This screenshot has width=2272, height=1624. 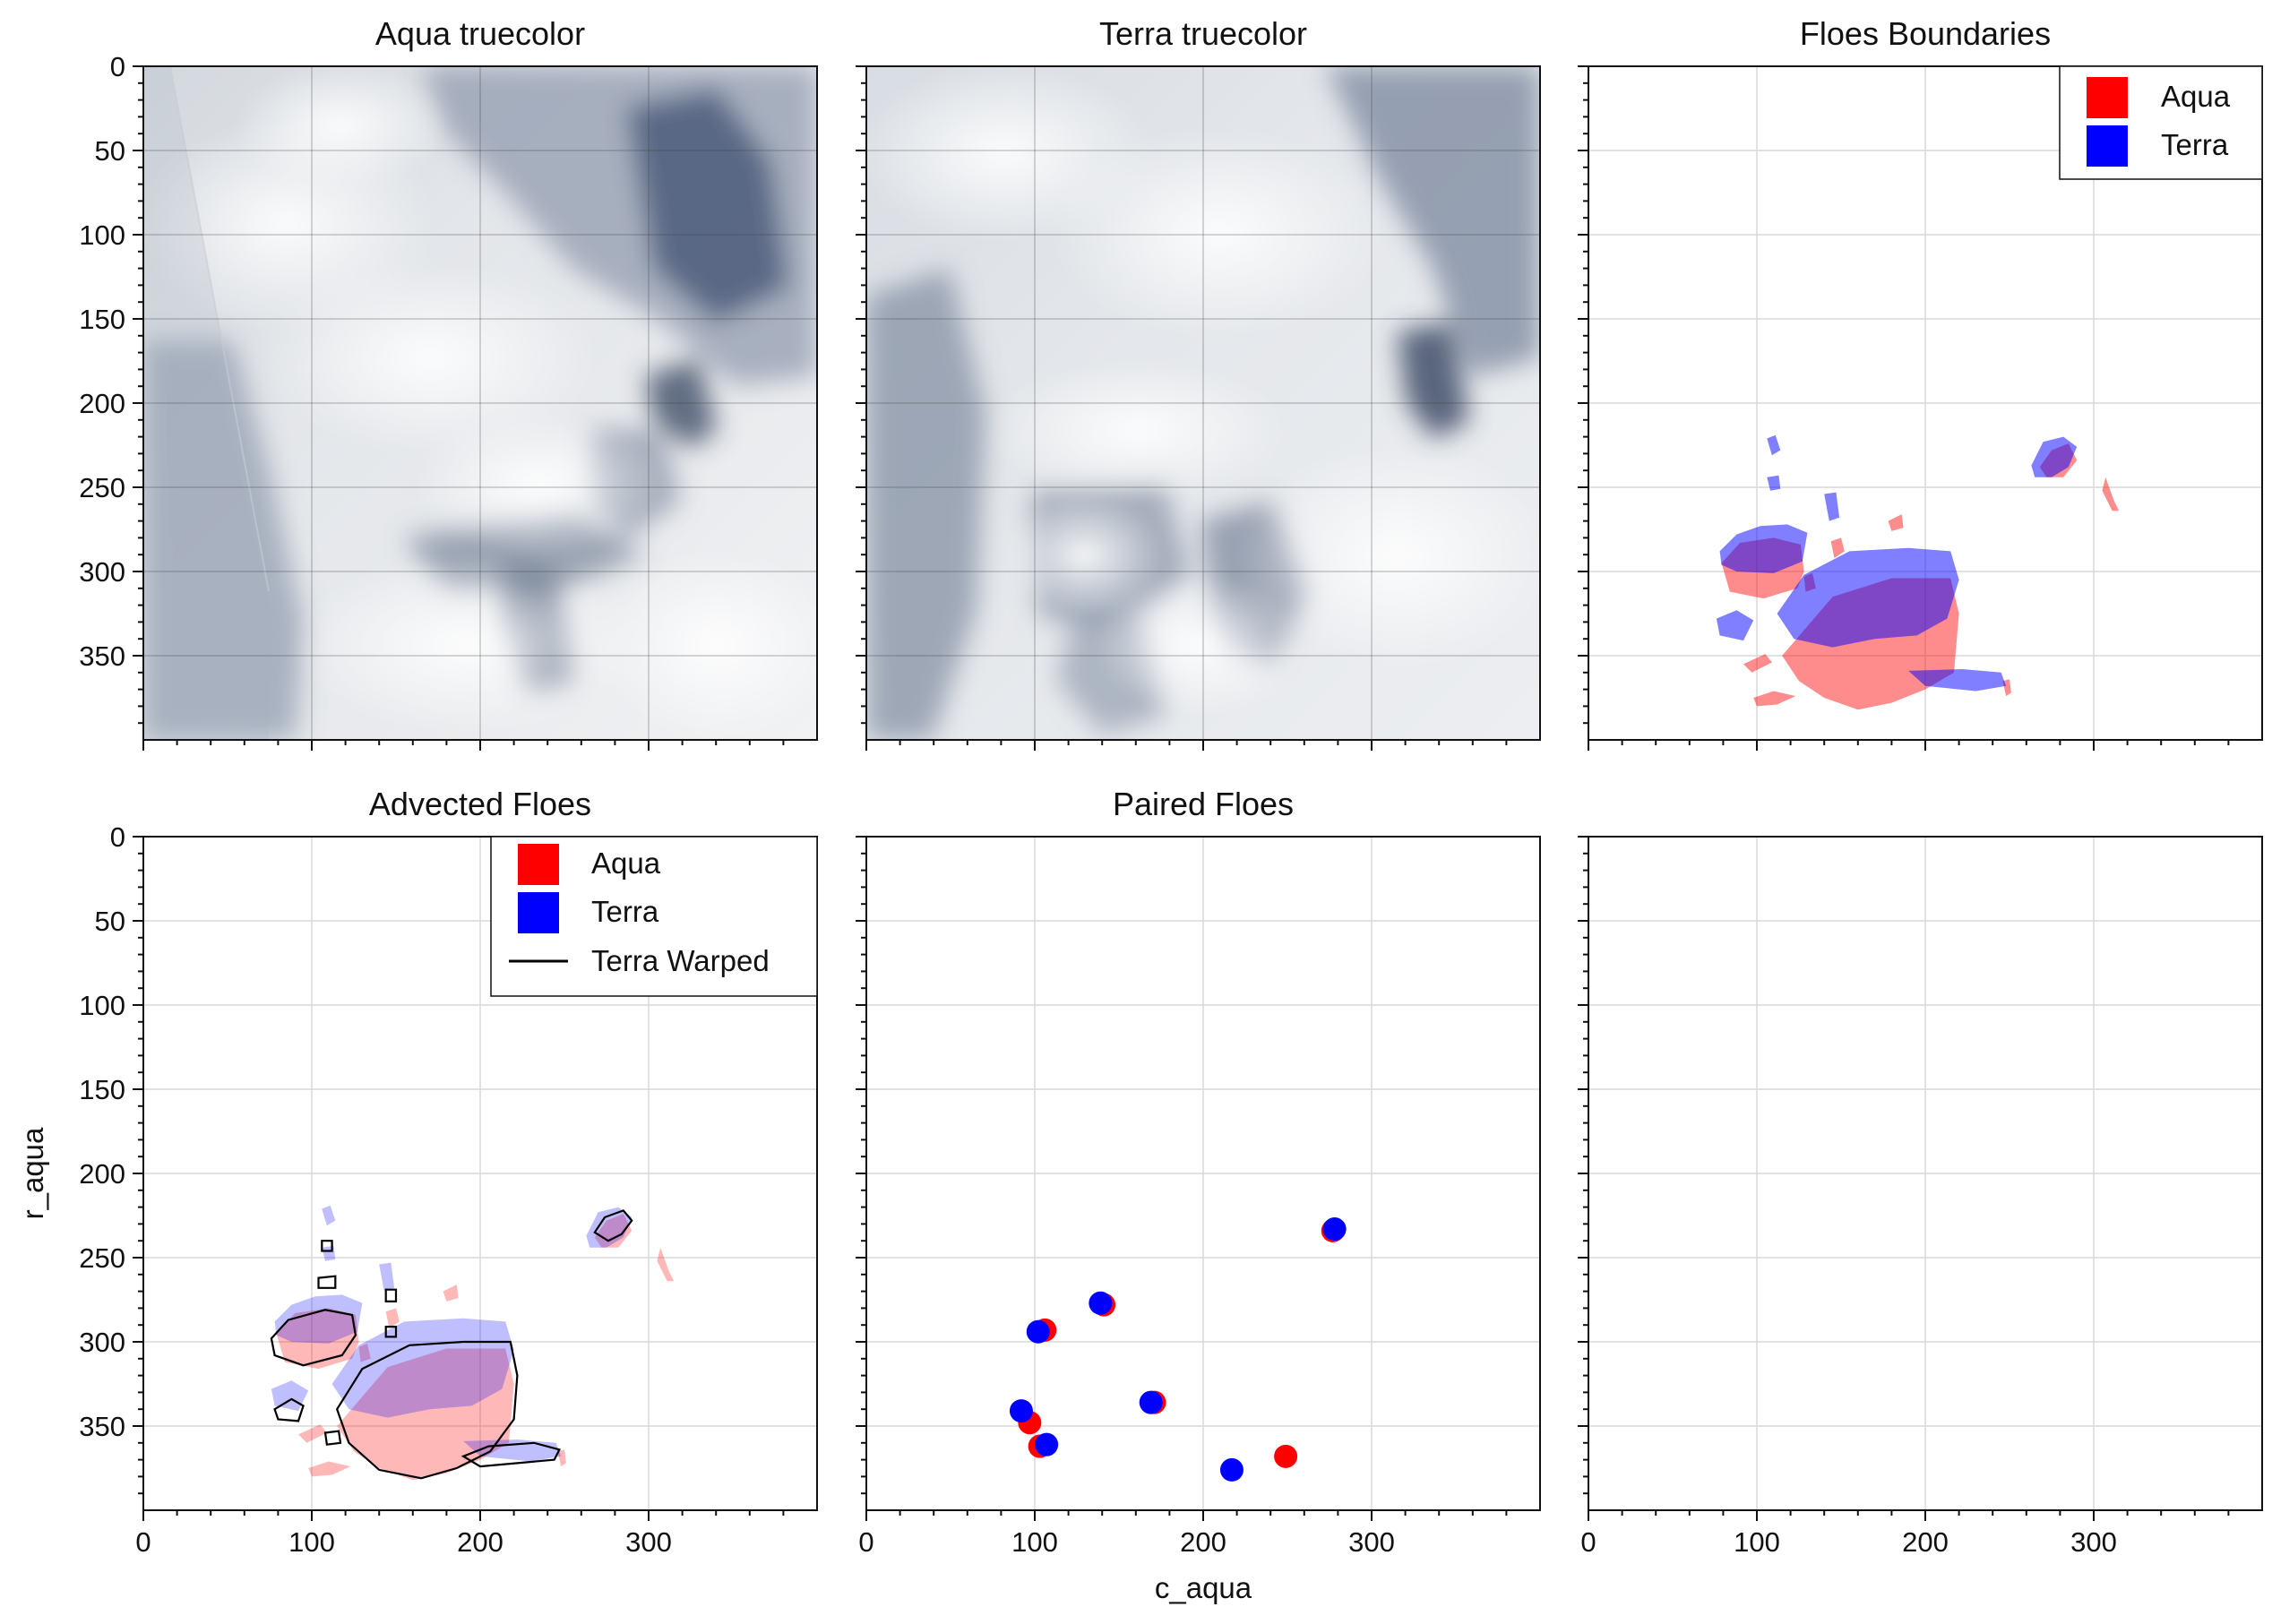 I want to click on panel-aqua-truecolor: 0 50 100 150 200 250 300 350 Aqua truecolor, so click(x=448, y=383).